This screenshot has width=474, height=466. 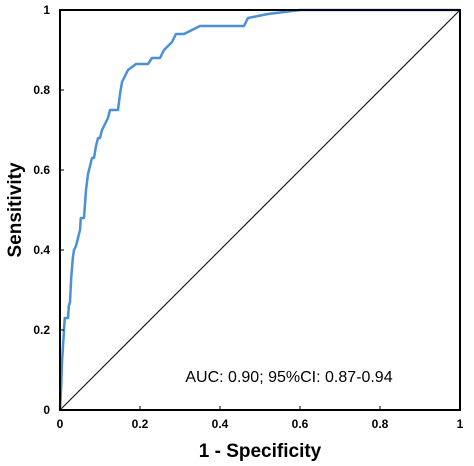 I want to click on x-tick-label: 1, so click(x=460, y=424).